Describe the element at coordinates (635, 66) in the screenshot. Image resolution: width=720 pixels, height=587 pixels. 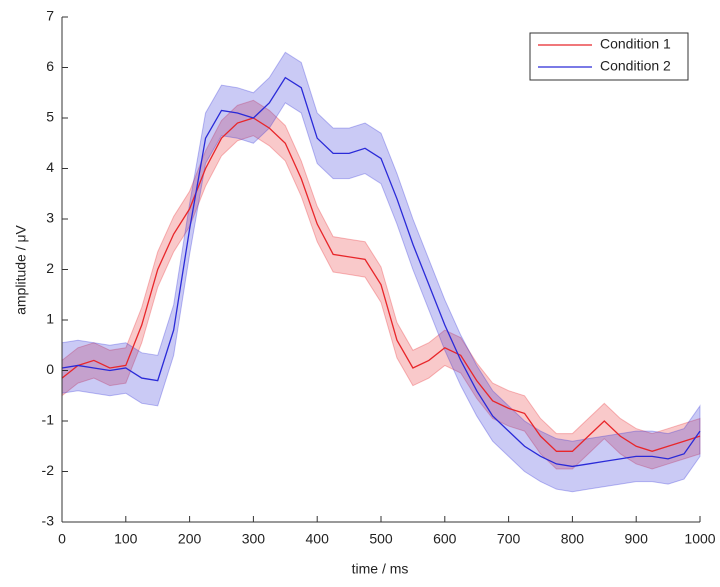
I see `legend-label: Condition 2` at that location.